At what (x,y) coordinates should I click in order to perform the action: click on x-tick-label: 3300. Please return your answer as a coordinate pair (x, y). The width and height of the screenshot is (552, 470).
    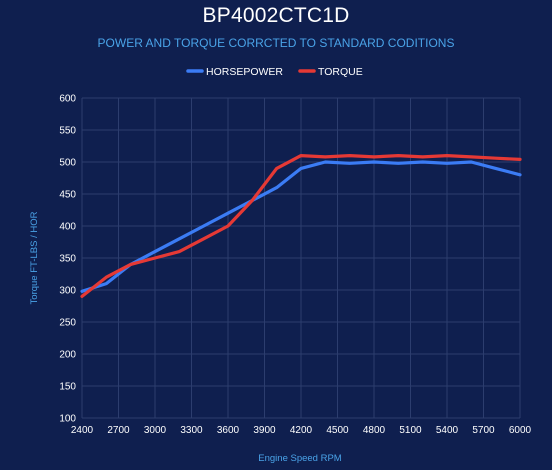
    Looking at the image, I should click on (191, 430).